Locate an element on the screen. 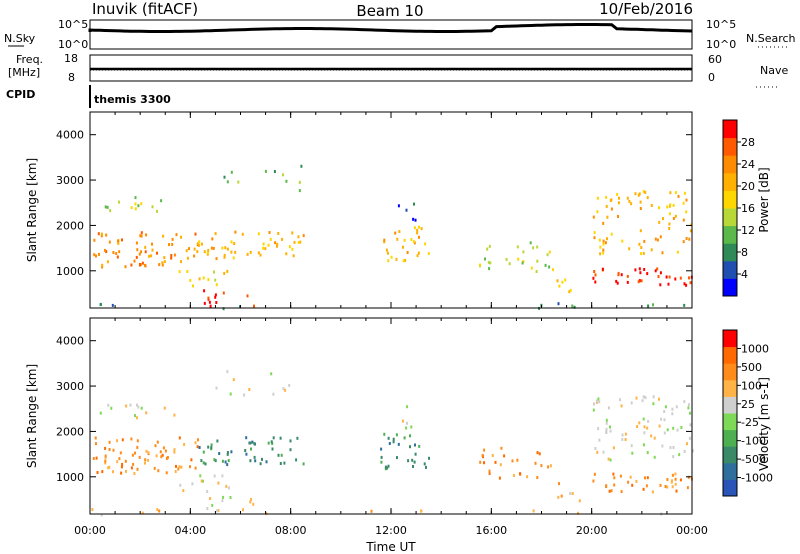 This screenshot has width=800, height=554. colorbar-label: -500 is located at coordinates (753, 459).